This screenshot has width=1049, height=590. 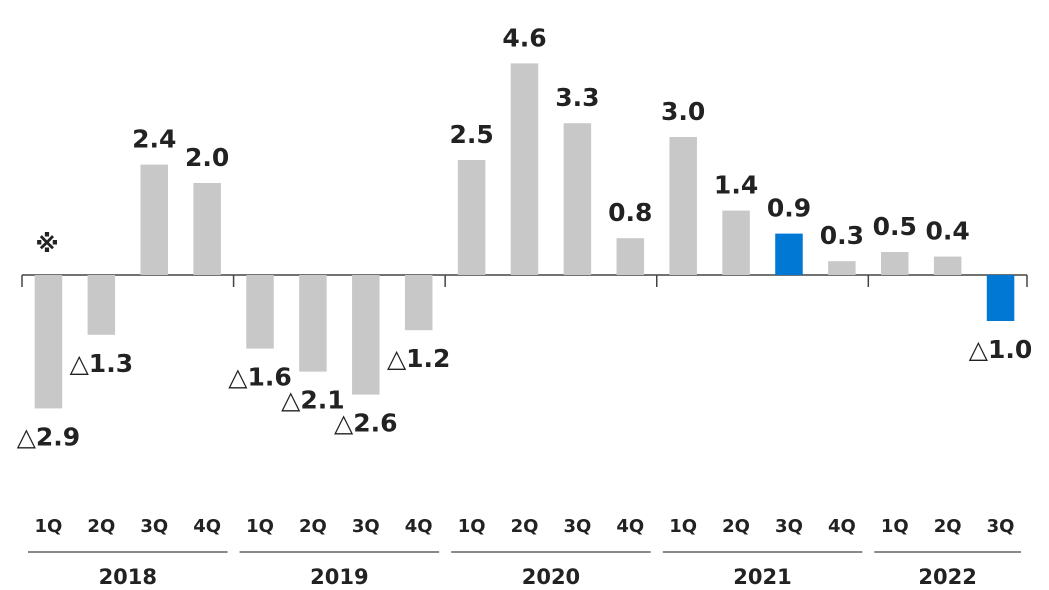 I want to click on value-label: △2.9, so click(x=49, y=436).